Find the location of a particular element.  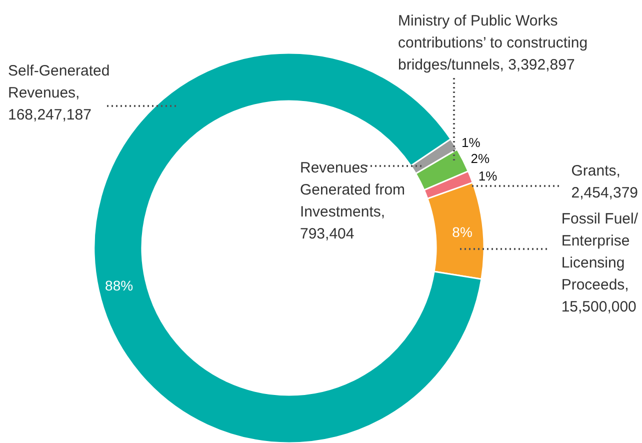

data-label: 88% is located at coordinates (119, 285).